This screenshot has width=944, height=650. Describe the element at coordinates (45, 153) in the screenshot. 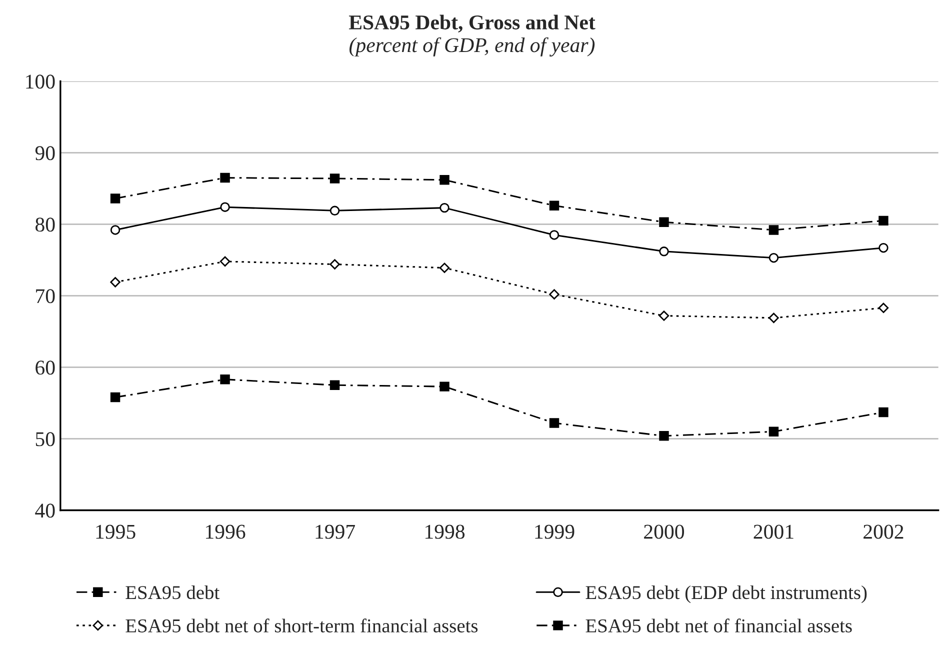

I see `y-tick-label: 90` at that location.